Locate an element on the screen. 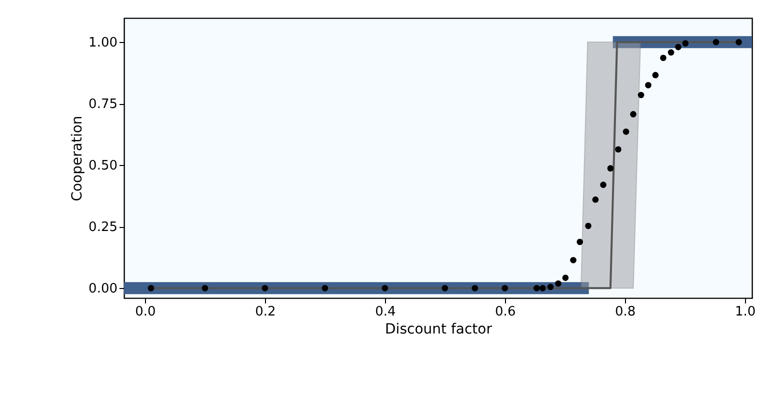 The image size is (784, 406). x-axis-title: Discount factor is located at coordinates (438, 330).